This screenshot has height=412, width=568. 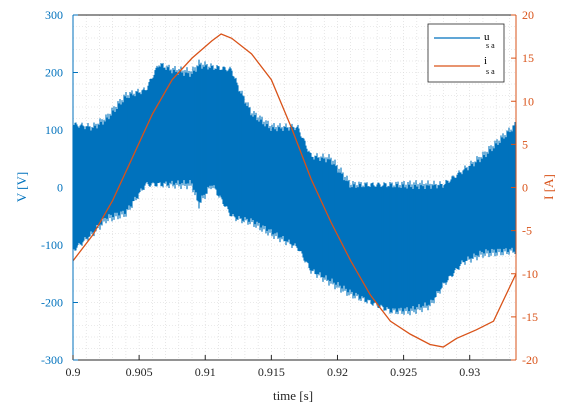 I want to click on y-right-tick-label: -5, so click(x=527, y=231).